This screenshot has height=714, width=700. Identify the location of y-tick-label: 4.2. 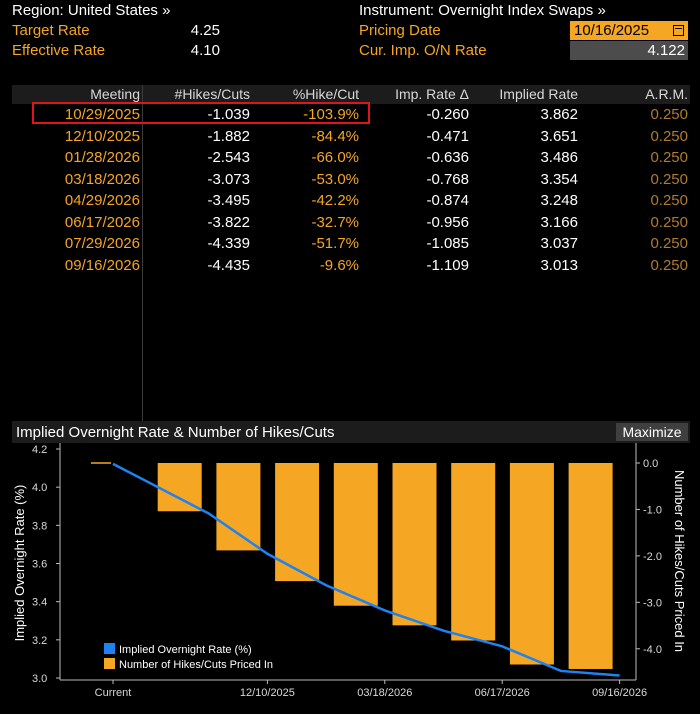
(39, 450).